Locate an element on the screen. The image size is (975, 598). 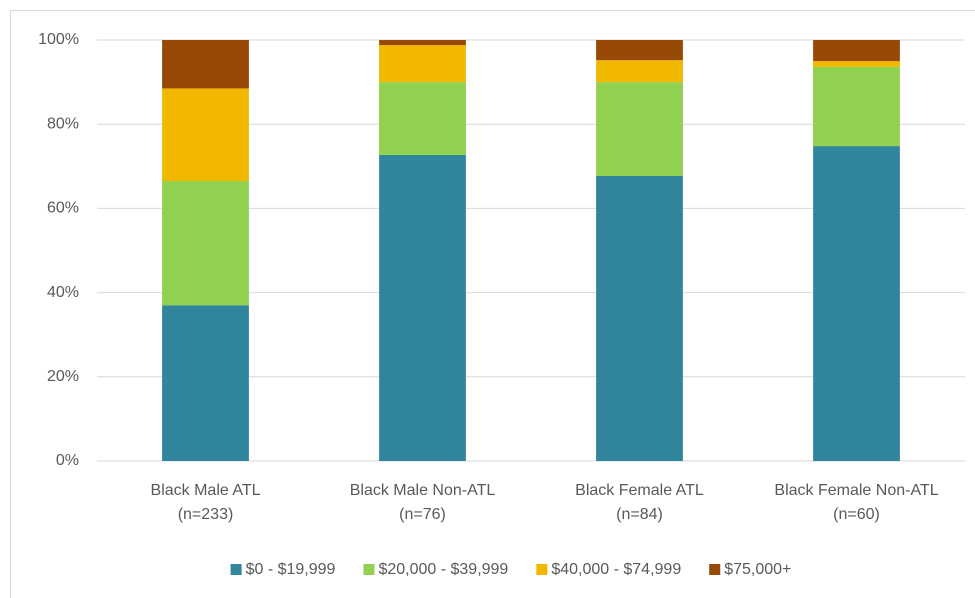
y-tick-label: 40% is located at coordinates (63, 292).